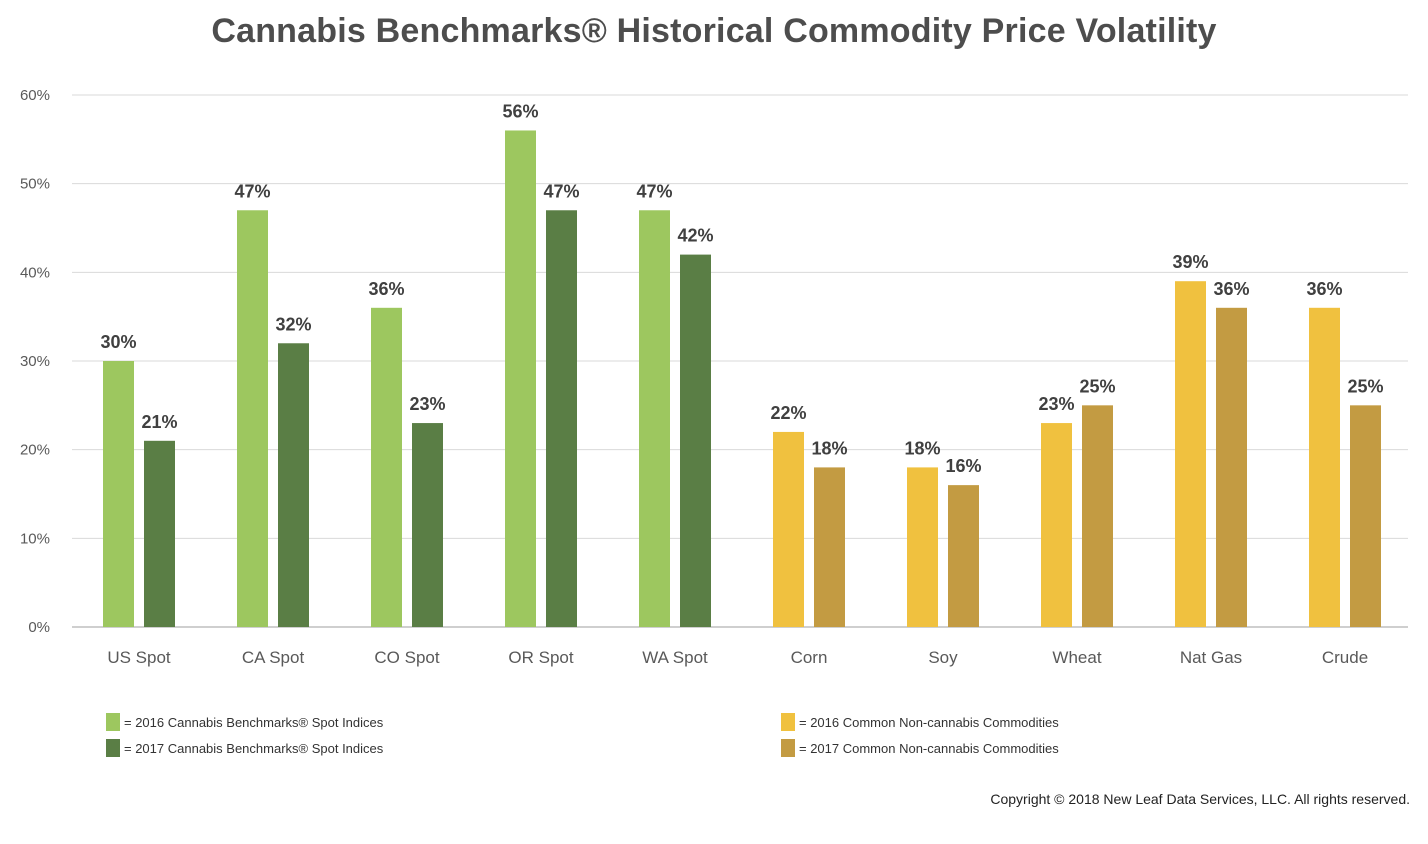  I want to click on x-tick-label: Crude, so click(1345, 657).